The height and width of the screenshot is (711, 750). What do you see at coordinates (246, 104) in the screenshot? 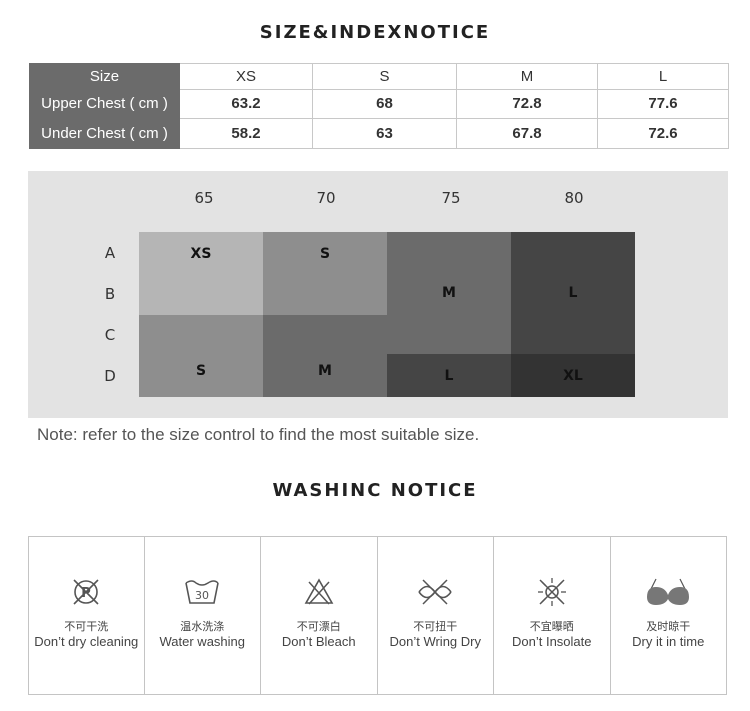
I see `table-cell: 63.2` at bounding box center [246, 104].